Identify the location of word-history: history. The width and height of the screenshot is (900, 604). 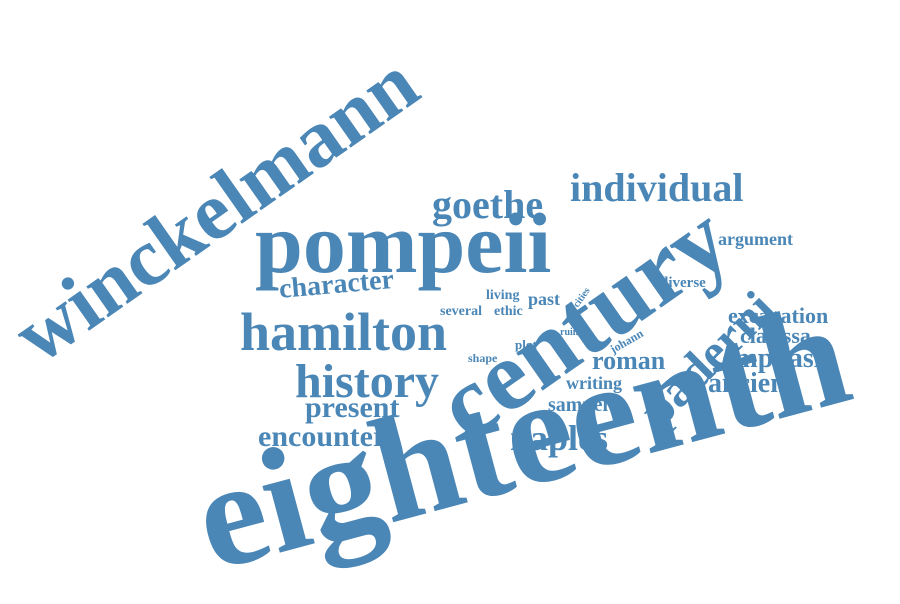
(367, 381).